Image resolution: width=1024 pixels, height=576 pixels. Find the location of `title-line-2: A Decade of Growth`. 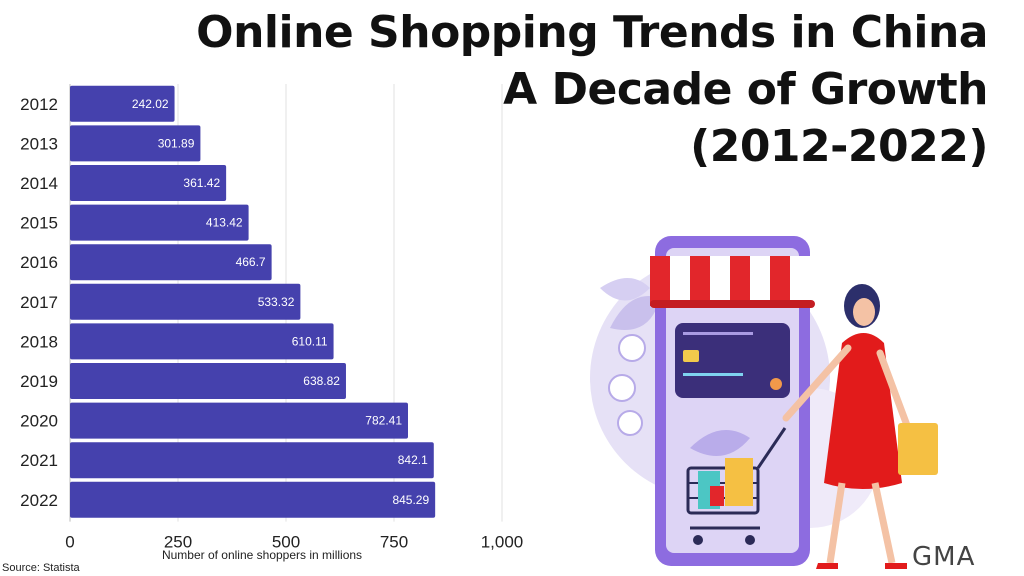

title-line-2: A Decade of Growth is located at coordinates (745, 90).